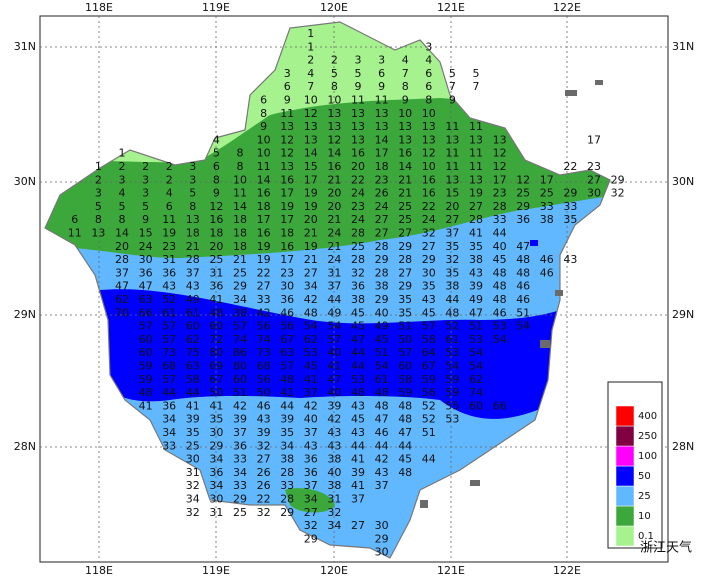  I want to click on legend-label: 50, so click(644, 476).